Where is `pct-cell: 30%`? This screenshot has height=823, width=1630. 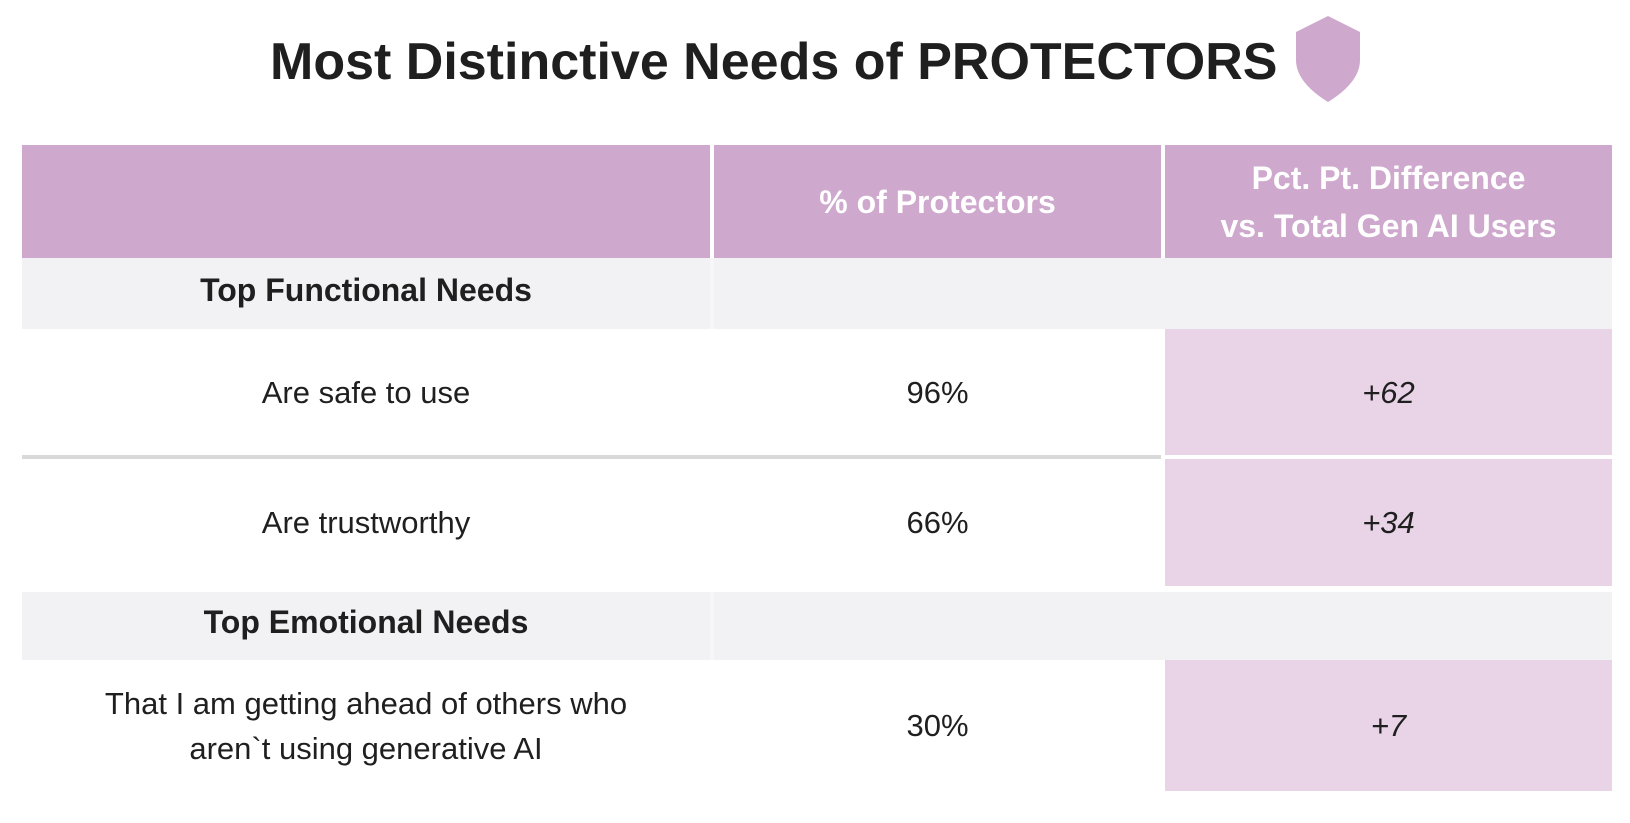
pct-cell: 30% is located at coordinates (937, 725).